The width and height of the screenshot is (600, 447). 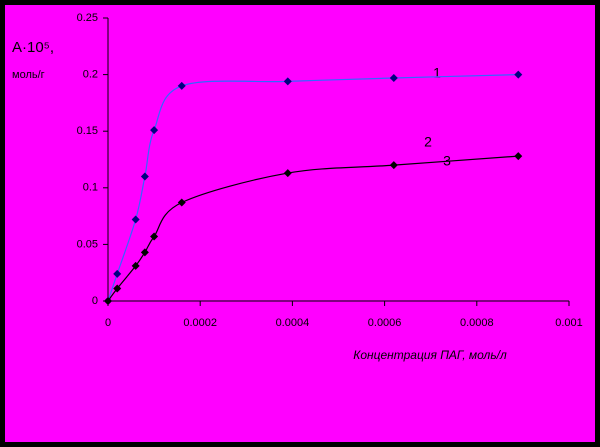 I want to click on annotation: 1, so click(x=437, y=73).